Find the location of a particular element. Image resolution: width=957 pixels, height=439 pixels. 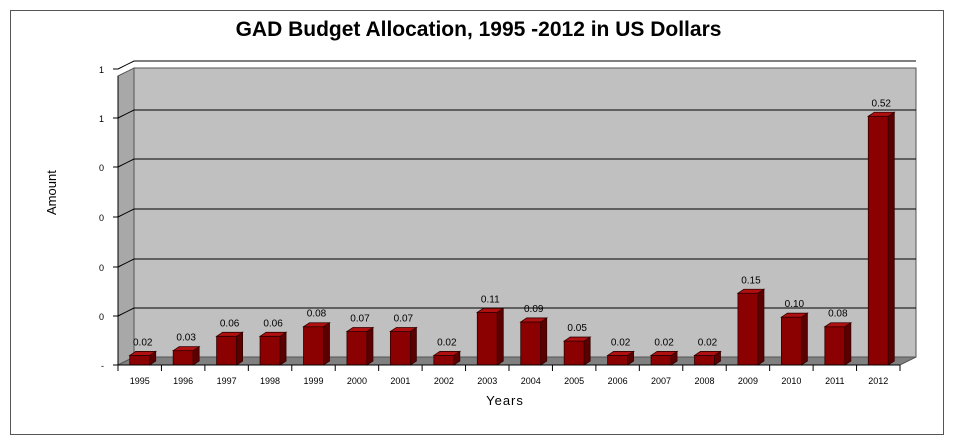

x-tick-label: 2008 is located at coordinates (704, 381).